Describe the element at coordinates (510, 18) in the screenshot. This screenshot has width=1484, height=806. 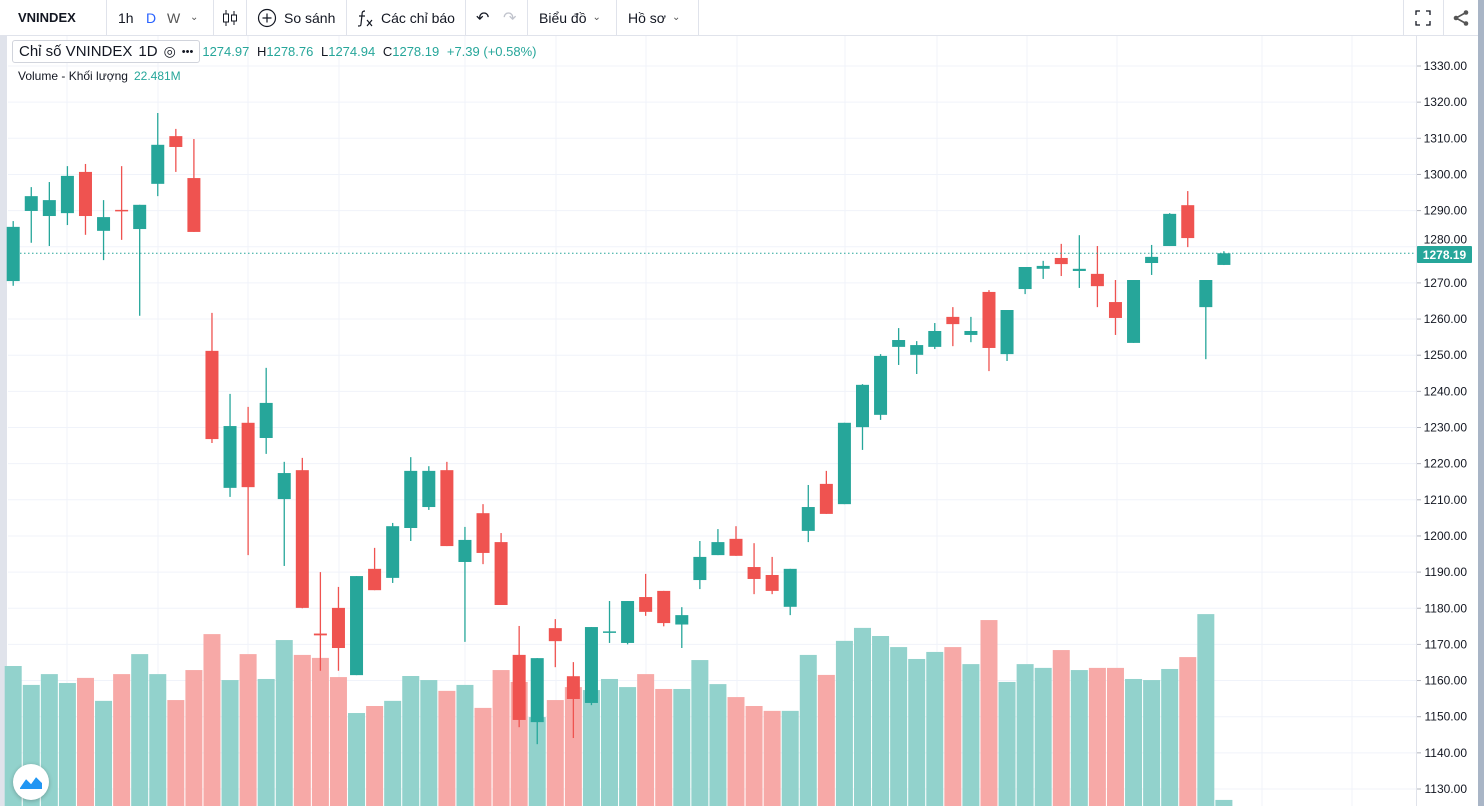
I see `redo-icon: ↷` at that location.